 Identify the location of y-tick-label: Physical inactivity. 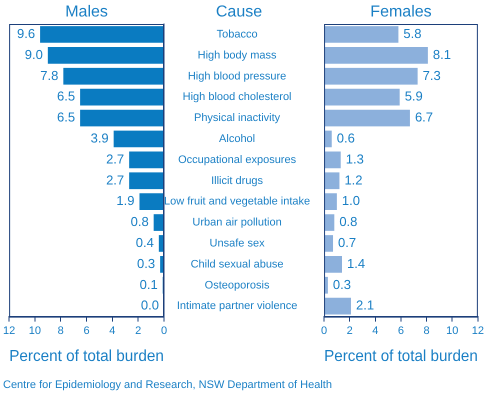
(237, 118).